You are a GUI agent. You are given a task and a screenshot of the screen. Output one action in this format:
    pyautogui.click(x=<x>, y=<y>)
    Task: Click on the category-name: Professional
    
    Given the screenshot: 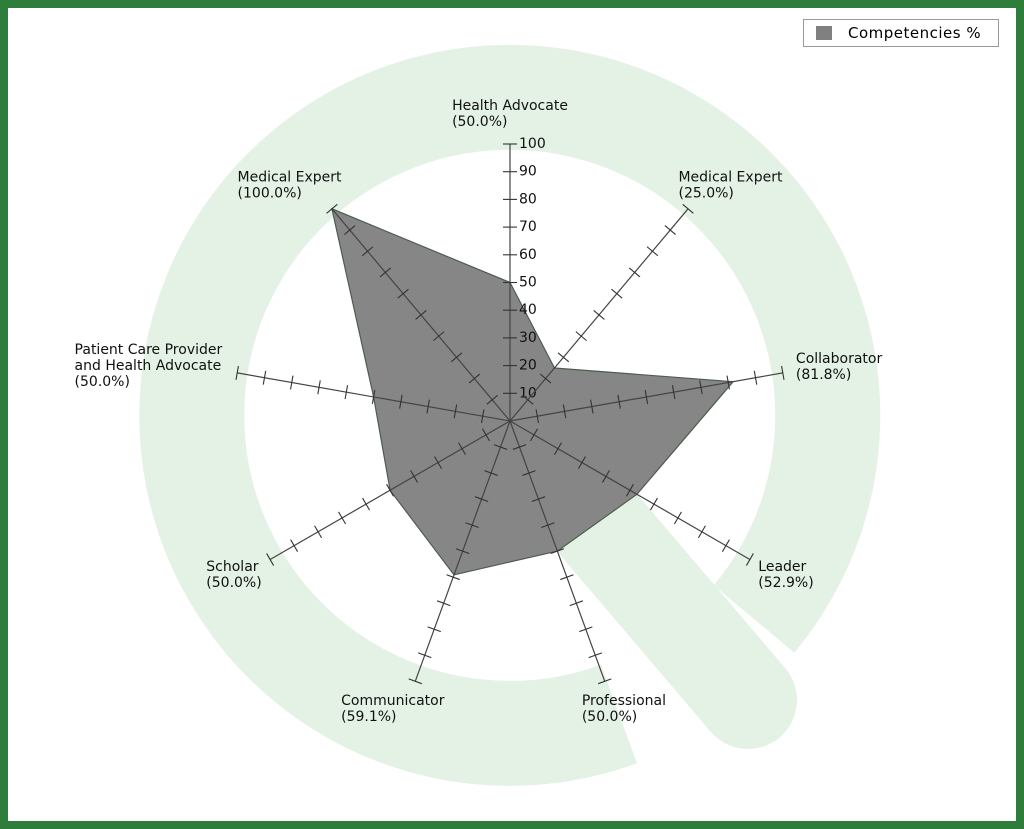 What is the action you would take?
    pyautogui.click(x=623, y=701)
    